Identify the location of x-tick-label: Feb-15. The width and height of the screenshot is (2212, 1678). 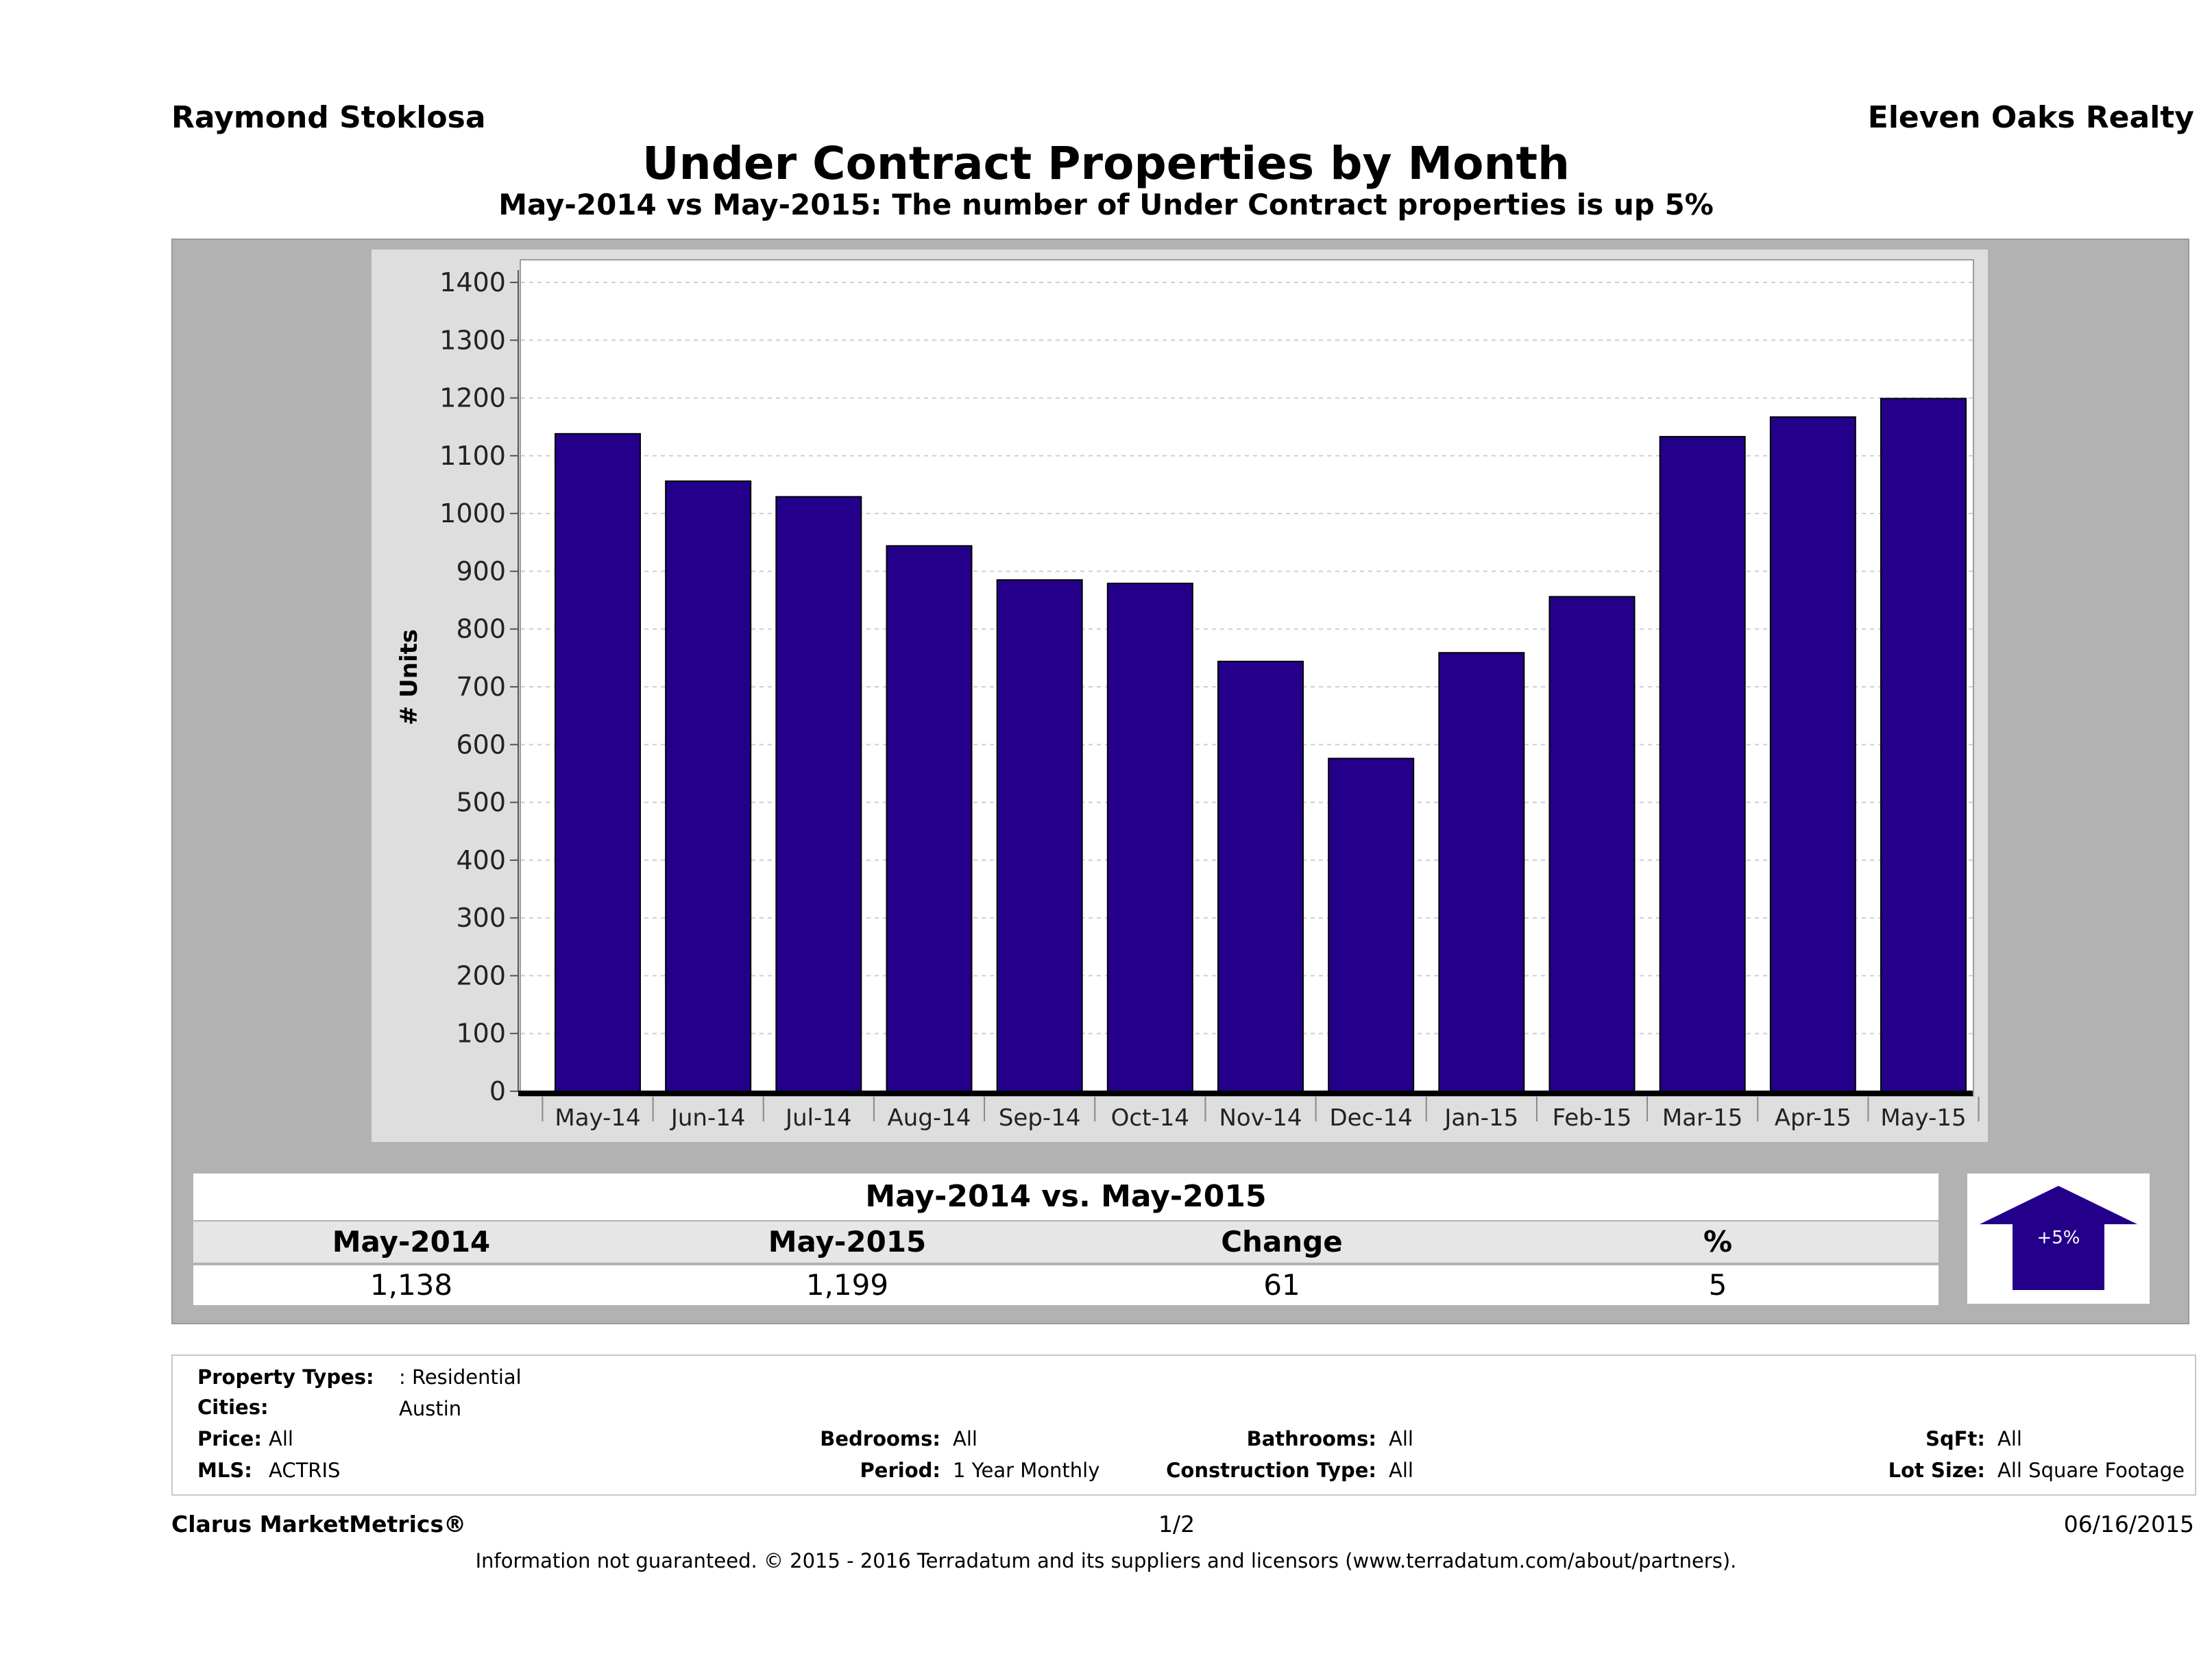
(1592, 1118).